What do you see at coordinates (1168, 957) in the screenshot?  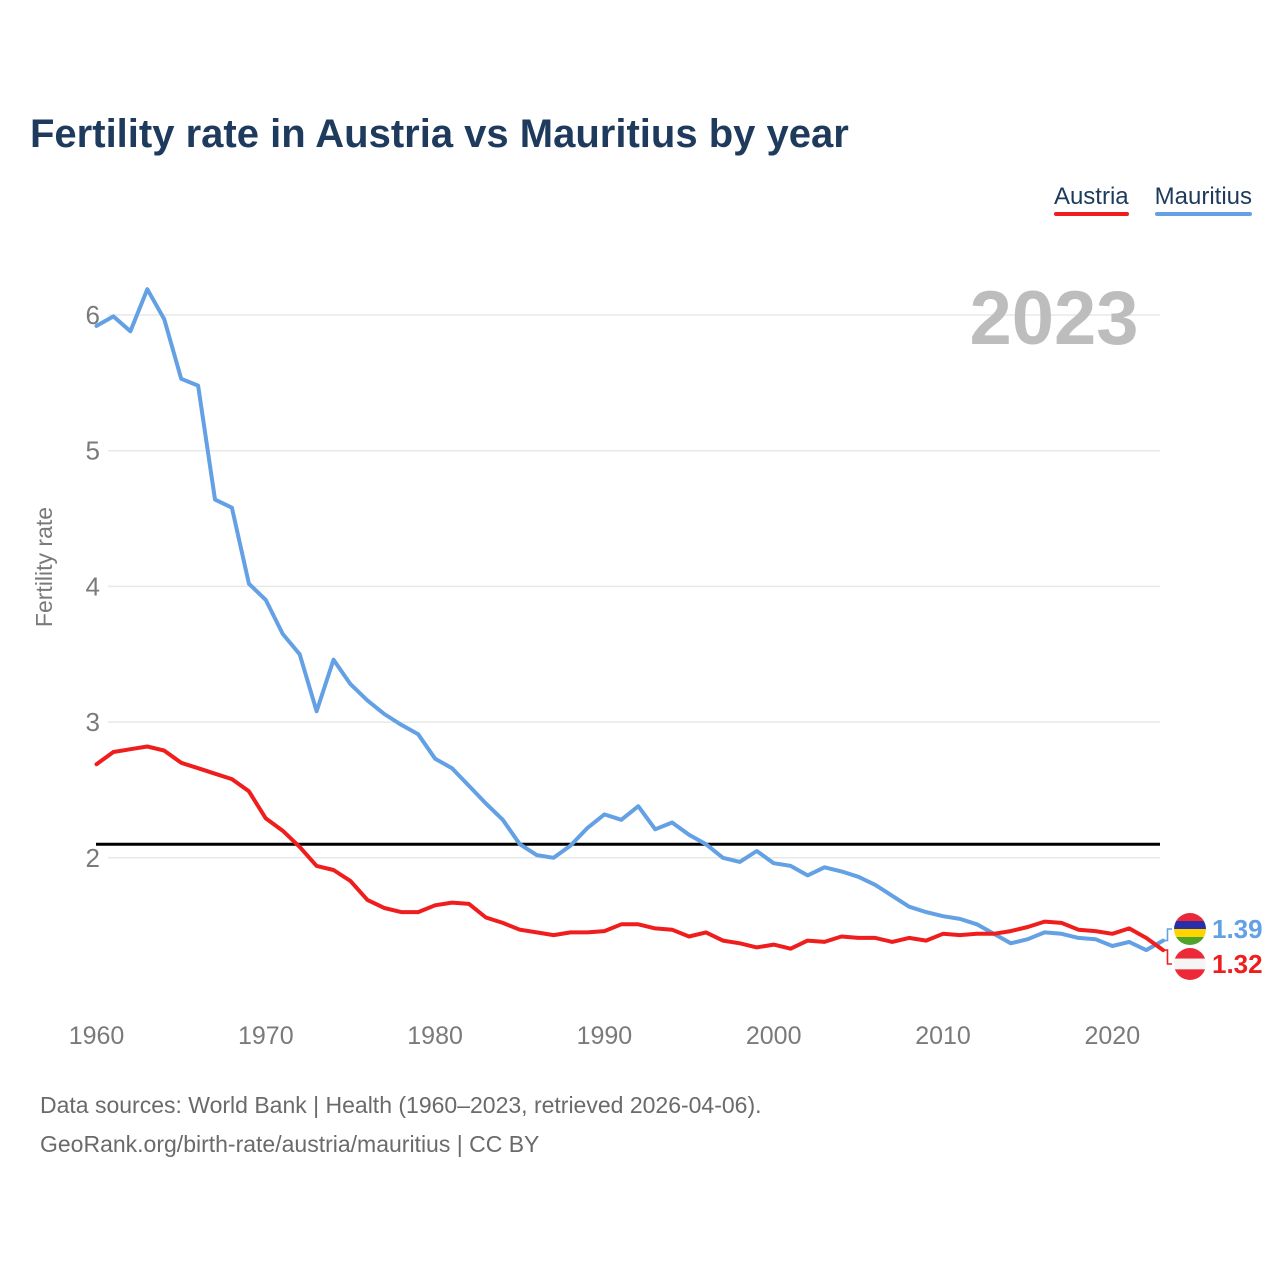 I see `austria-connector-line` at bounding box center [1168, 957].